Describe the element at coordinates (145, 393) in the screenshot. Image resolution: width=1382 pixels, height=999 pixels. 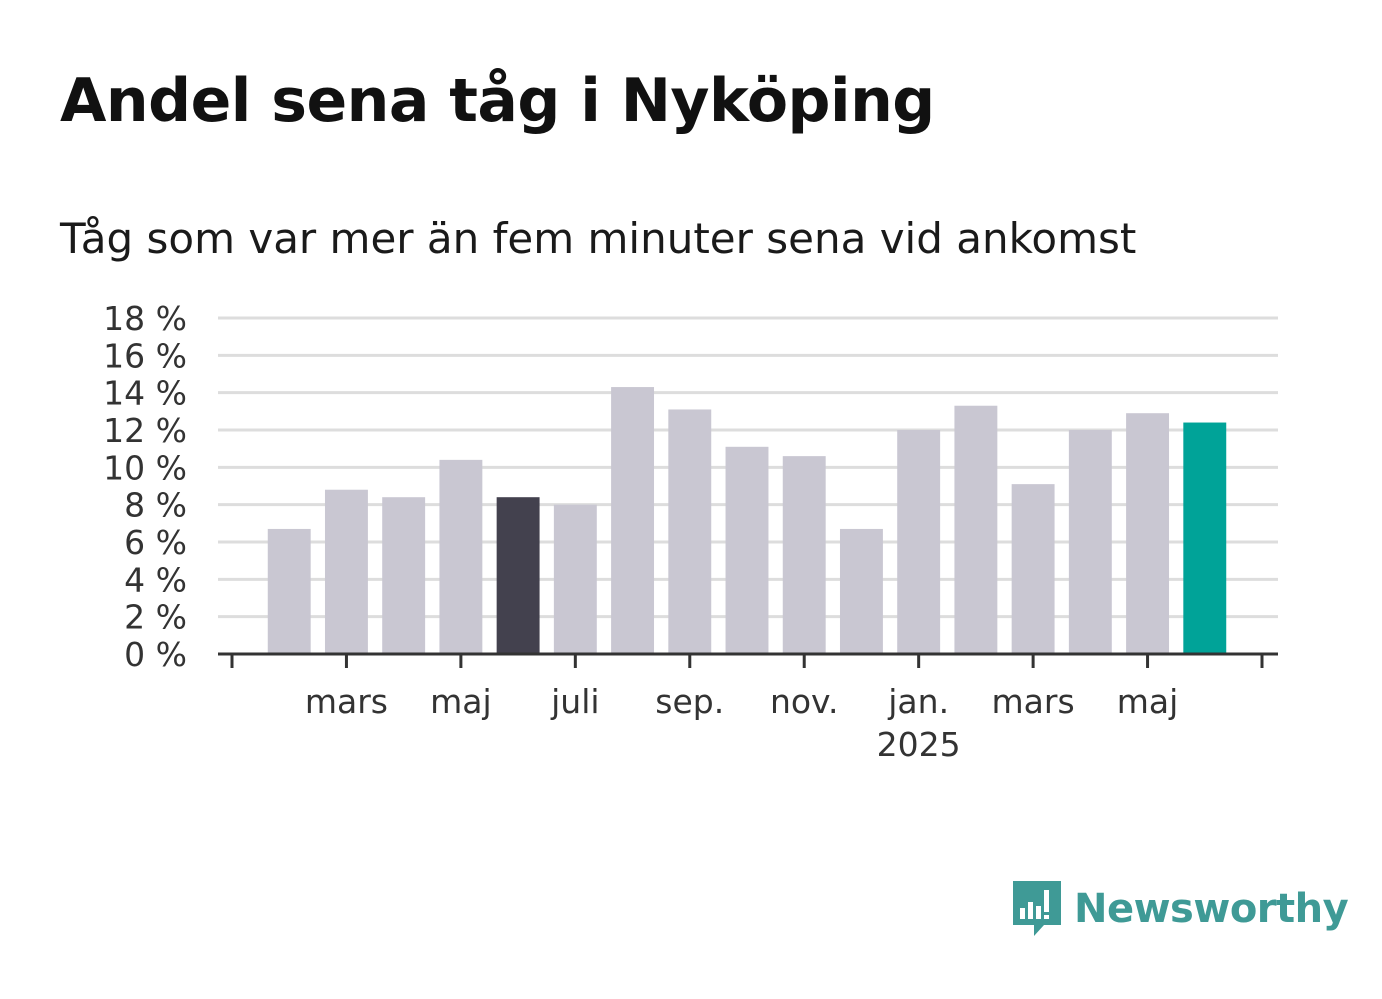
I see `y-tick-label: 14 %` at that location.